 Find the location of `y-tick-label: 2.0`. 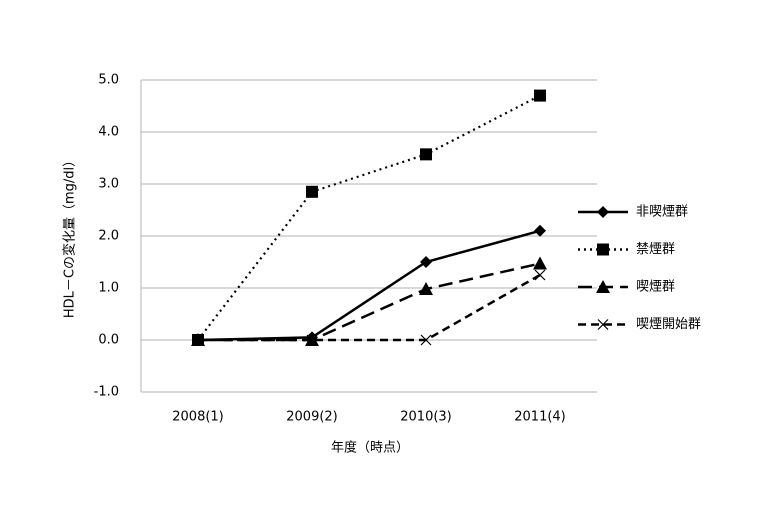

y-tick-label: 2.0 is located at coordinates (108, 236).